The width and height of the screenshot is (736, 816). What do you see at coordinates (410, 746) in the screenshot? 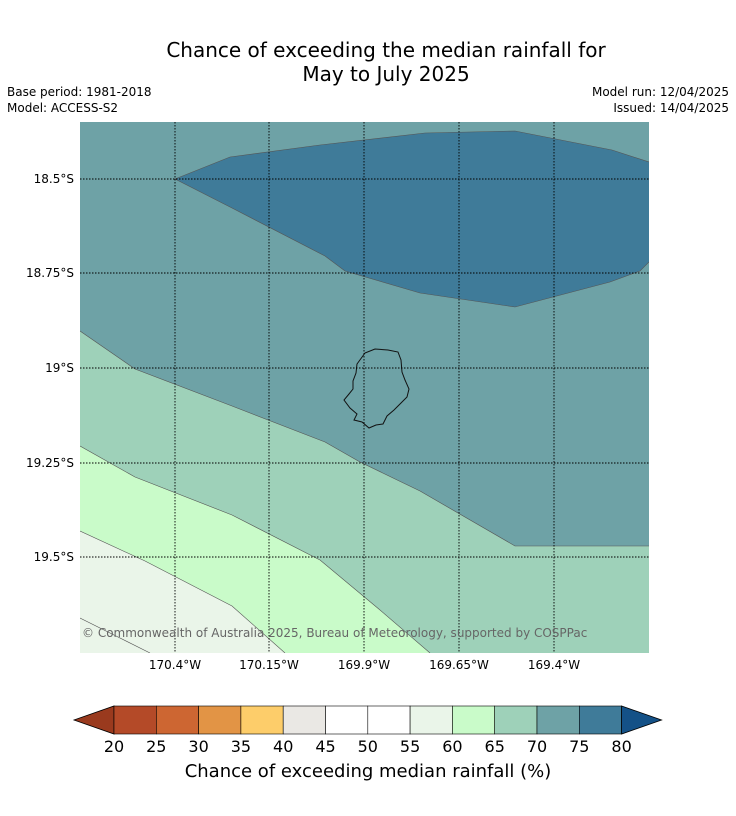
I see `colorbar-tick-label: 55` at bounding box center [410, 746].